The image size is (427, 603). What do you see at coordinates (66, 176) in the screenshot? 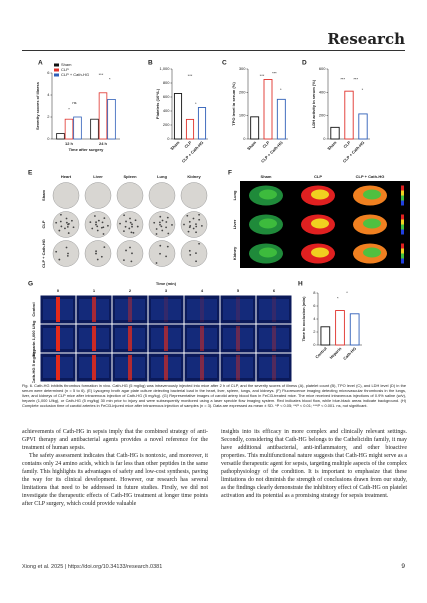
I see `column-header: Heart` at bounding box center [66, 176].